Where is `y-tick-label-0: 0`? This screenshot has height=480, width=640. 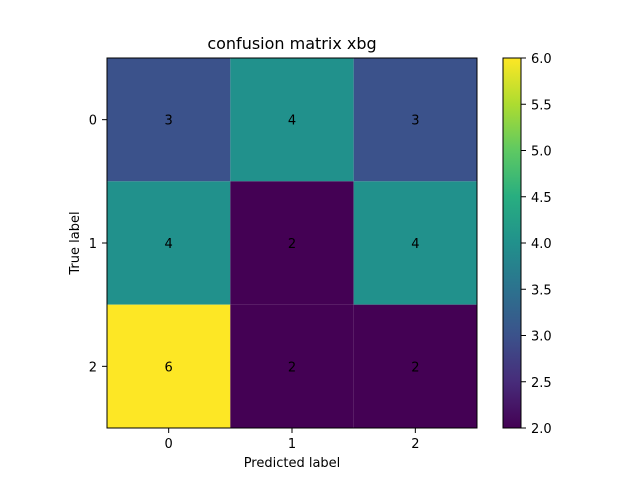
y-tick-label-0: 0 is located at coordinates (93, 121).